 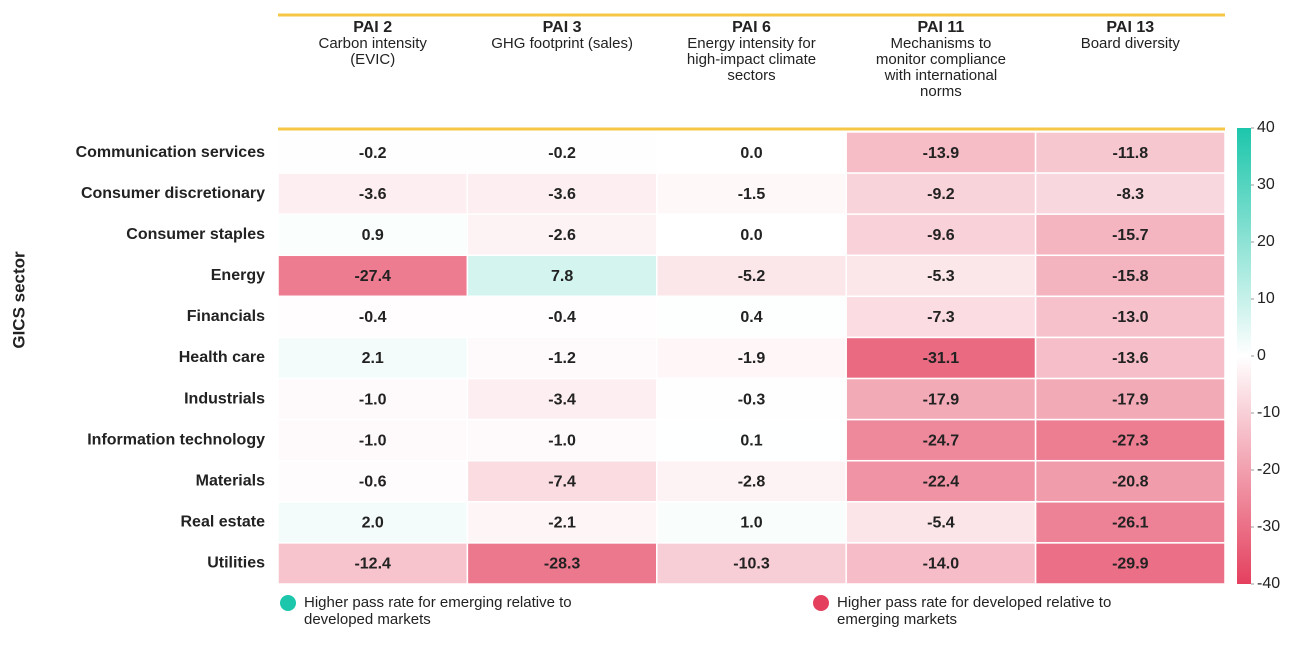 I want to click on cell-label: -12.4, so click(x=372, y=564).